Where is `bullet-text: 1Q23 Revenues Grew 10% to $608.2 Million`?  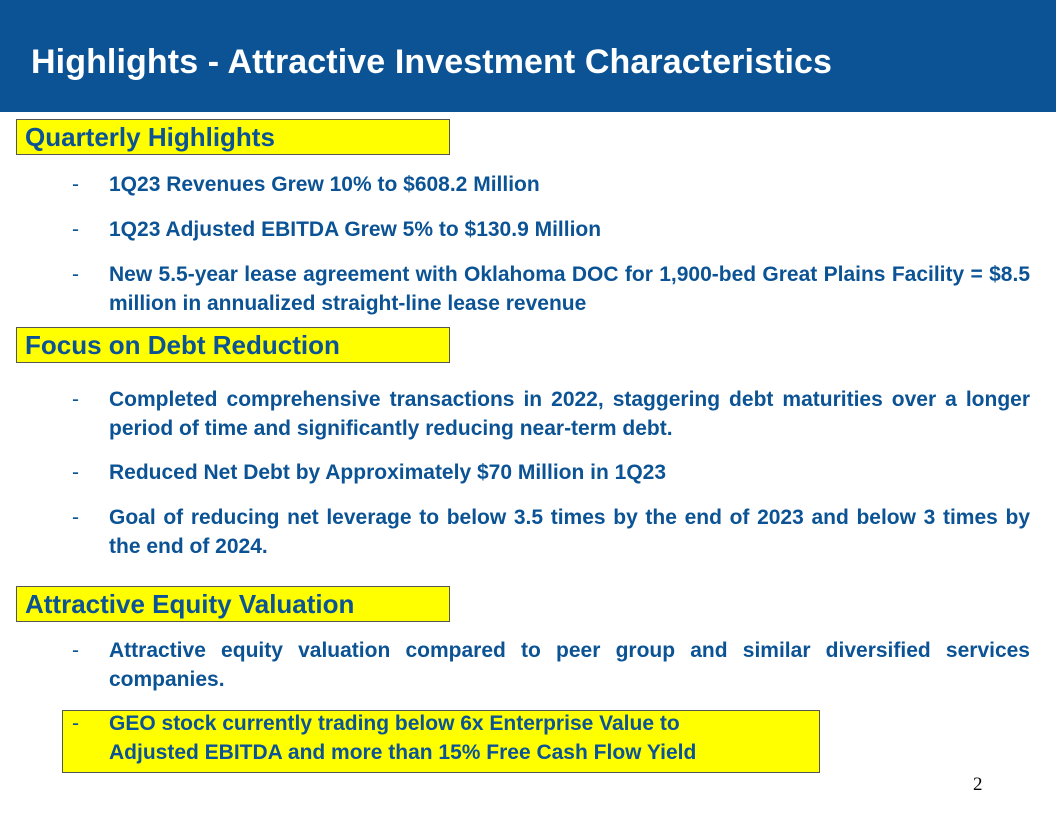 bullet-text: 1Q23 Revenues Grew 10% to $608.2 Million is located at coordinates (324, 184).